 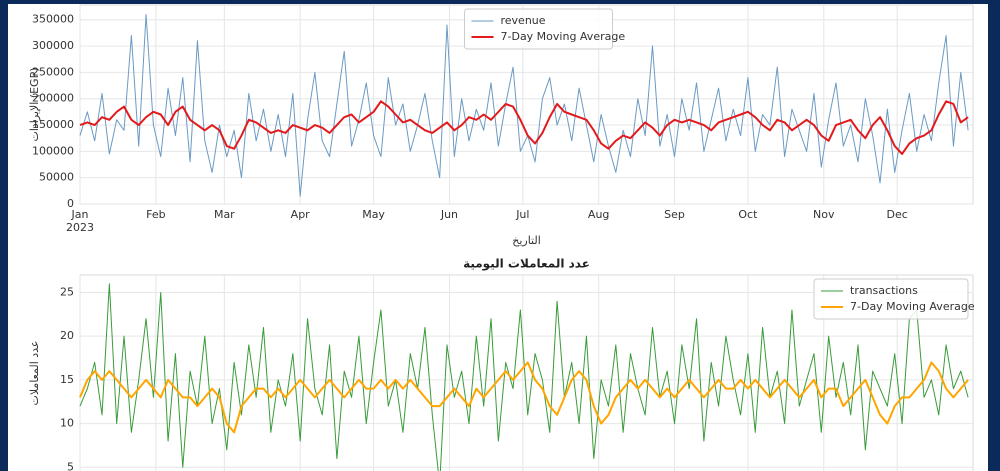 I want to click on legend-label: revenue, so click(x=523, y=20).